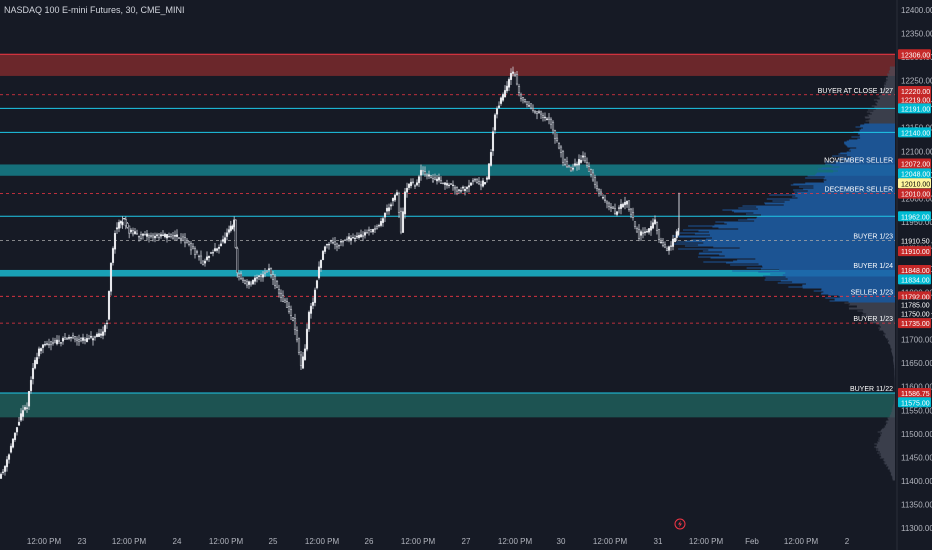 The width and height of the screenshot is (932, 550). I want to click on x-tick-label: 12:00 PM, so click(44, 541).